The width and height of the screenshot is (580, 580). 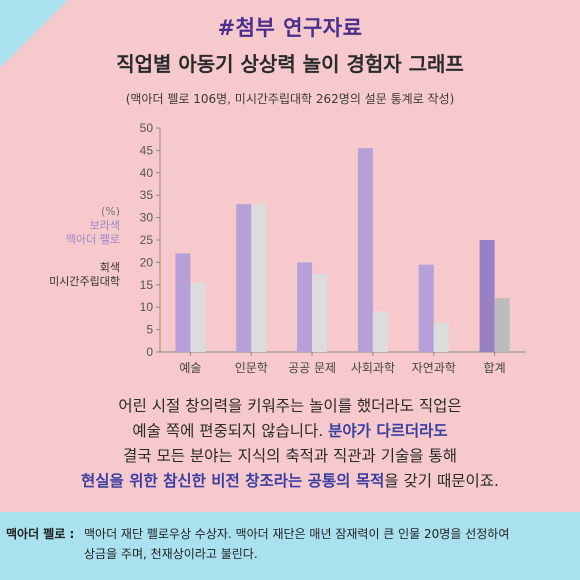 I want to click on page-subtitle: (맥아더 펠로 106명, 미시간주립대학 262명의 설문 통계로 작성), so click(x=290, y=99).